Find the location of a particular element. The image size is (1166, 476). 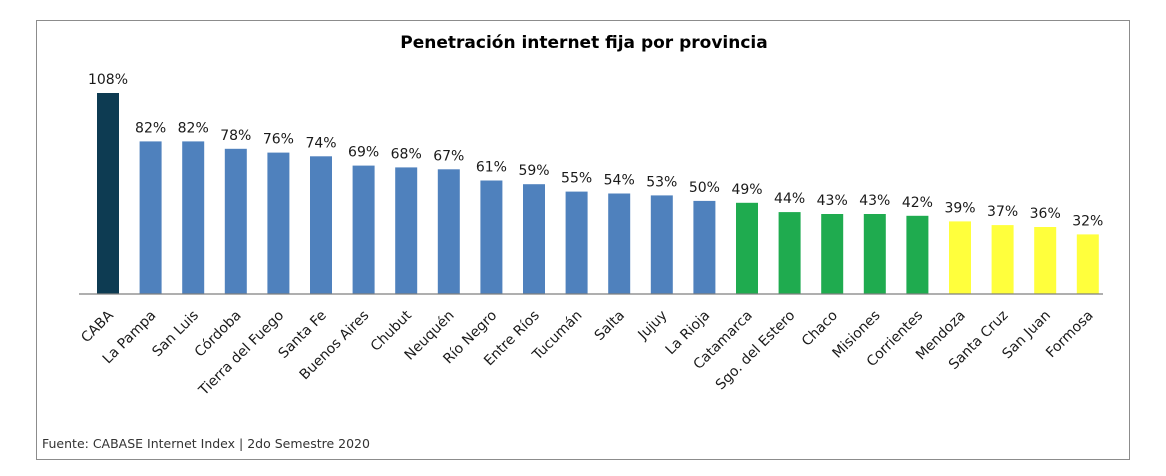

value-label: 78% is located at coordinates (235, 136).